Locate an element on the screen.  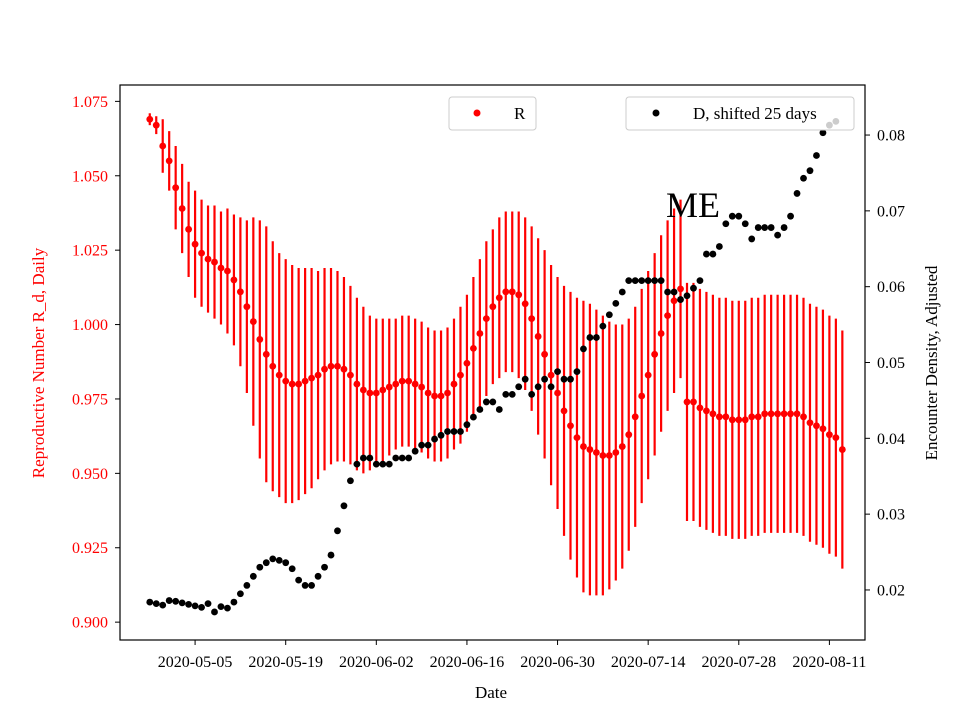
y-left-tick-label: 0.900 is located at coordinates (90, 623).